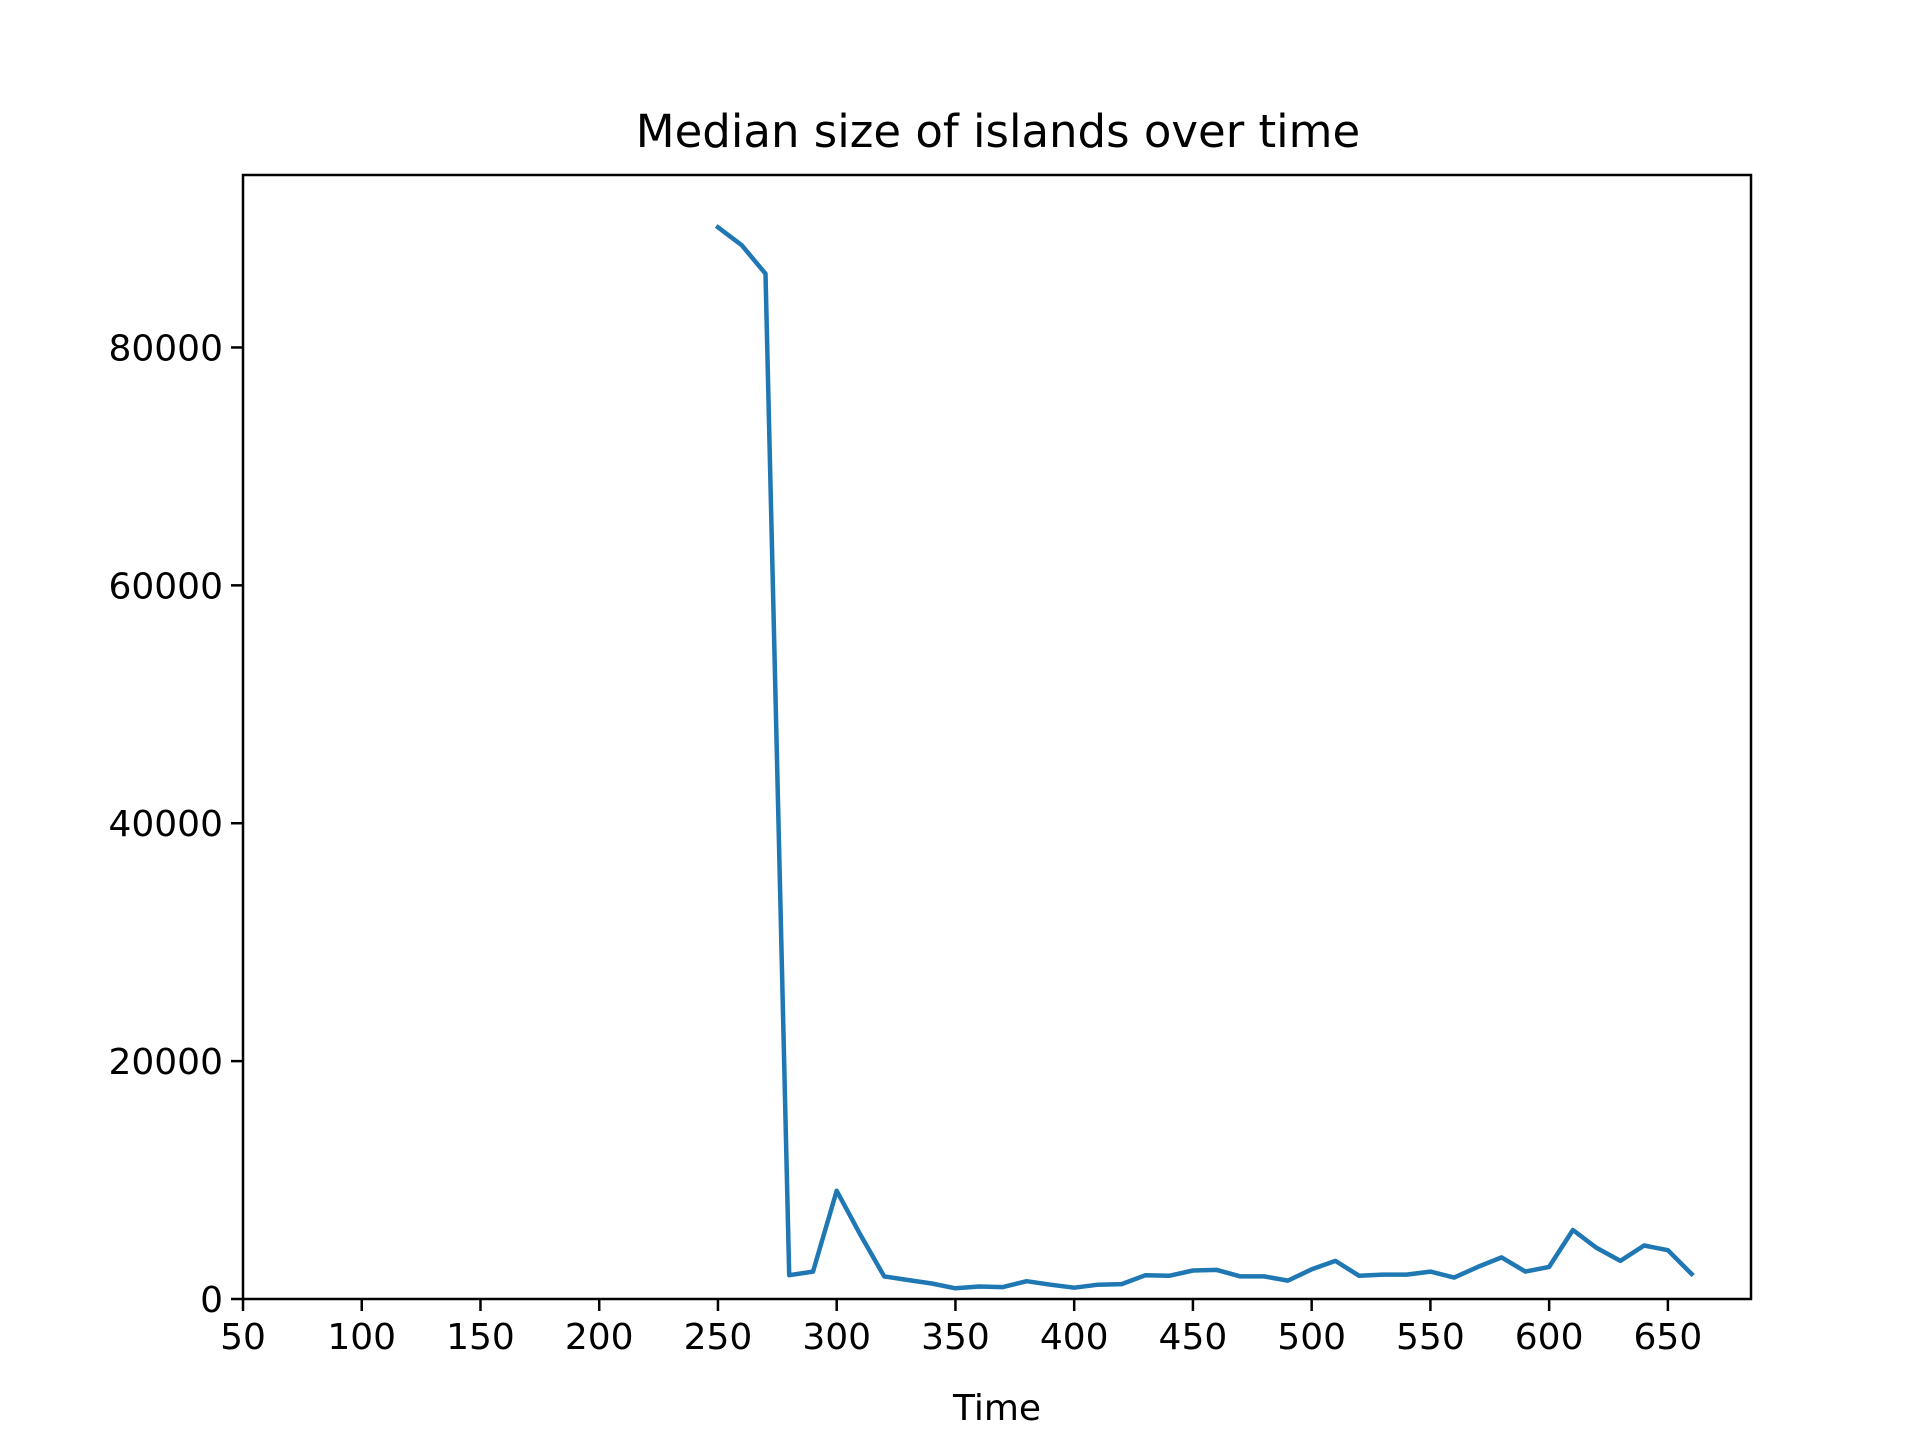 This screenshot has width=1920, height=1440. Describe the element at coordinates (211, 1300) in the screenshot. I see `y-tick-label: 0` at that location.